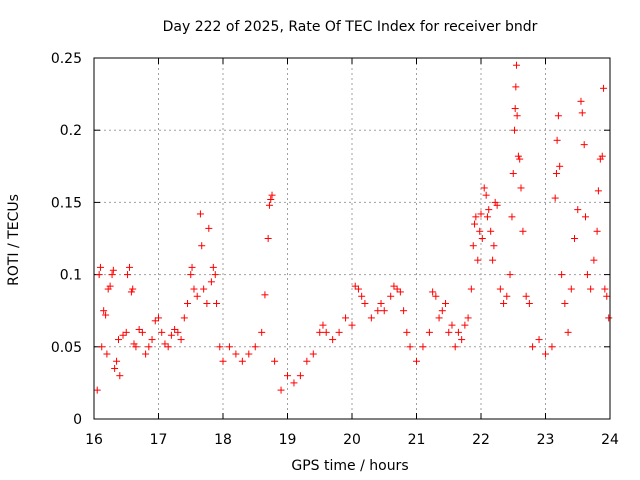 The image size is (640, 480). What do you see at coordinates (417, 440) in the screenshot?
I see `x-tick-label: 21` at bounding box center [417, 440].